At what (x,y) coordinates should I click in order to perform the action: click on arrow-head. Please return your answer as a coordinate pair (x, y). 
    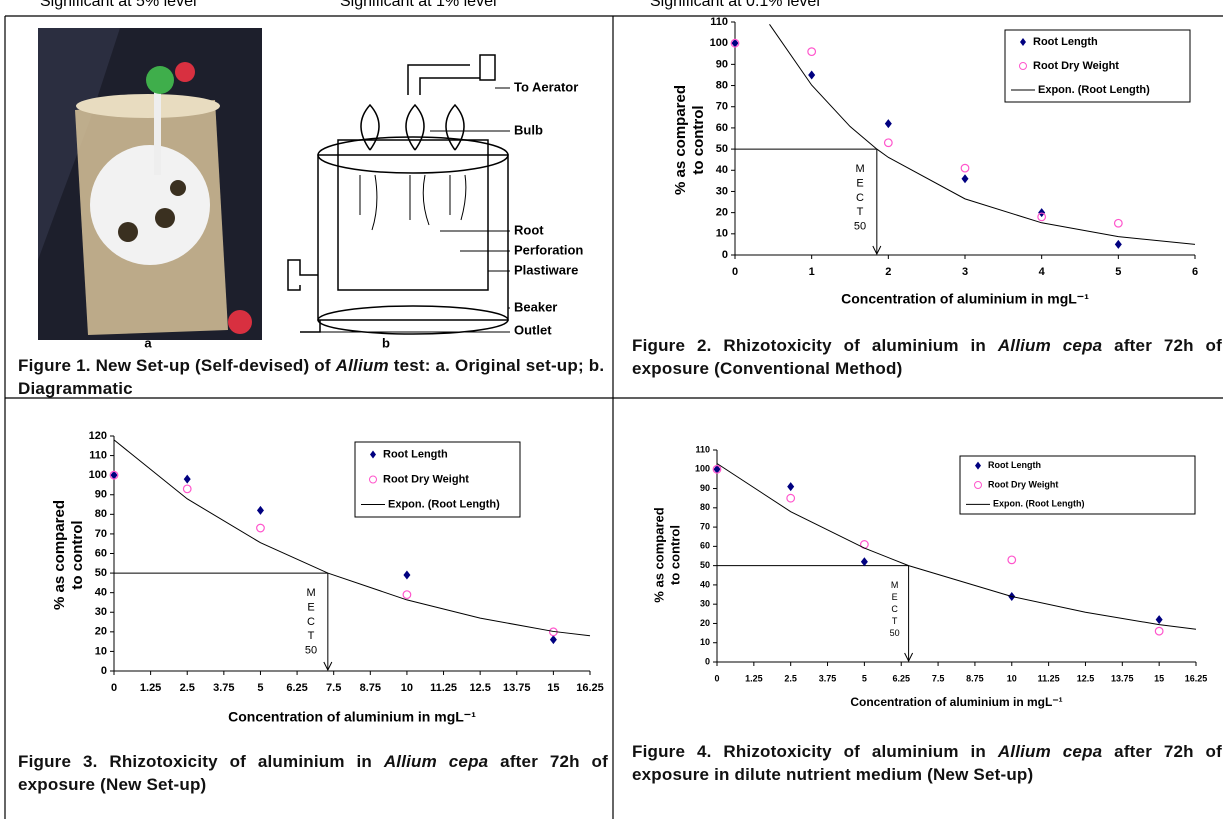
    Looking at the image, I should click on (877, 250).